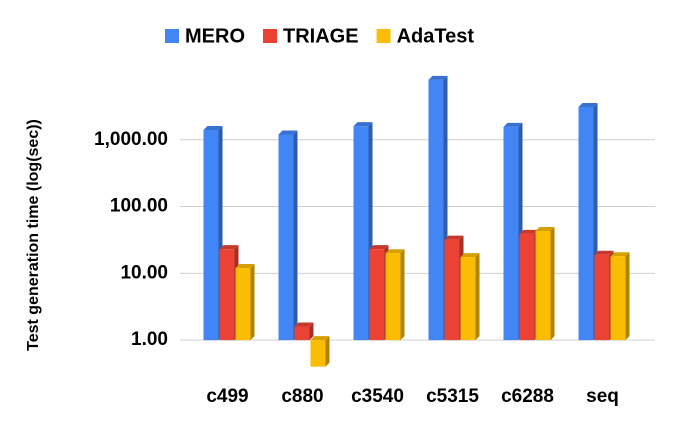 The width and height of the screenshot is (675, 431). Describe the element at coordinates (33, 235) in the screenshot. I see `y-axis-label: Test generation time (log(sec))` at that location.